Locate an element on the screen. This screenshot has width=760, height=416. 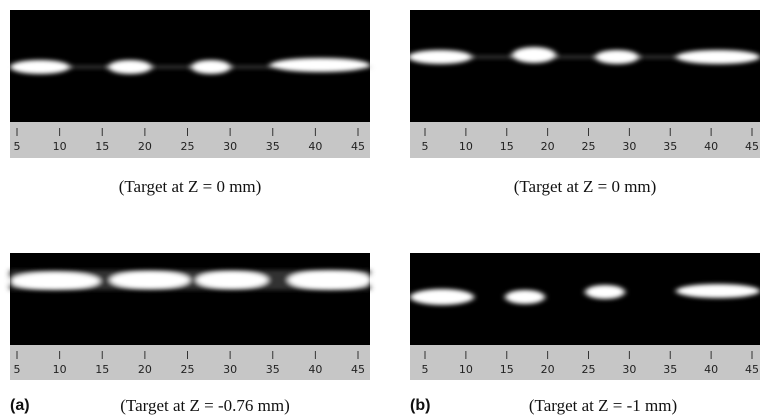
caption: (Target at Z = -1 mm) is located at coordinates (603, 405).